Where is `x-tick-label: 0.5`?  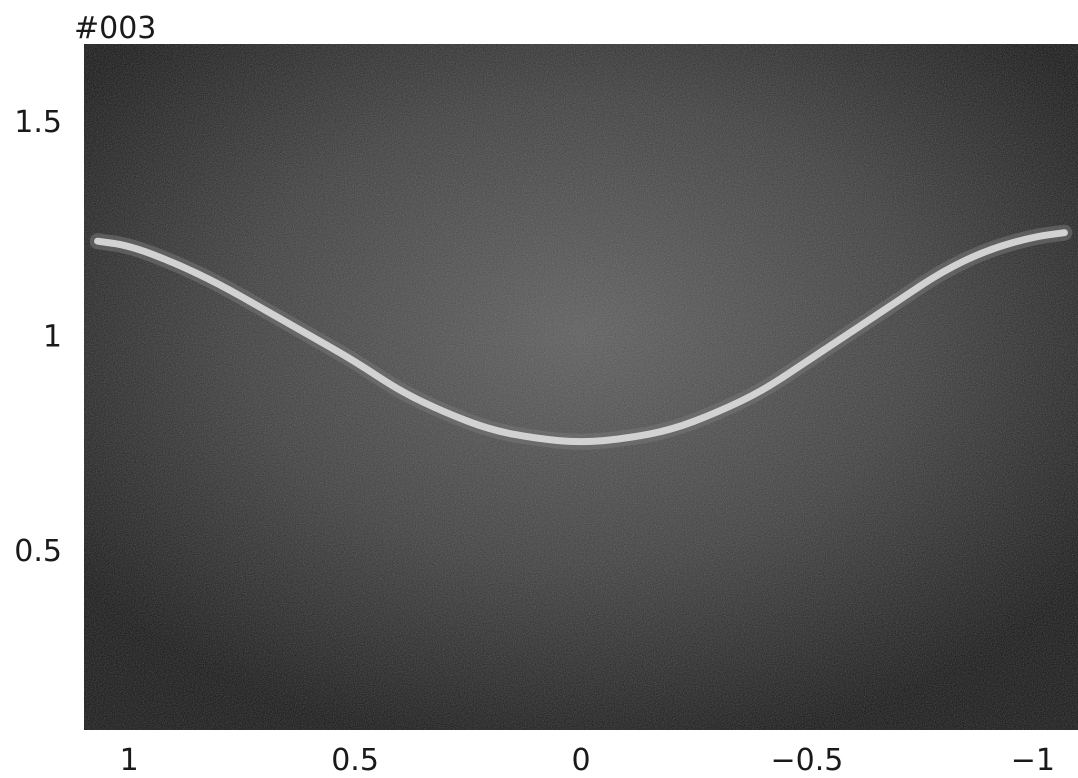
x-tick-label: 0.5 is located at coordinates (355, 760).